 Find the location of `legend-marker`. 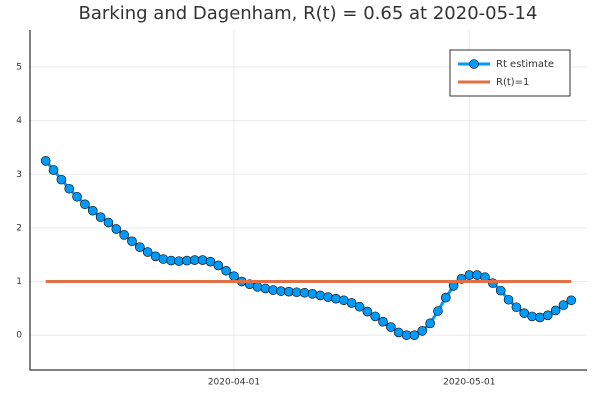

legend-marker is located at coordinates (474, 64).